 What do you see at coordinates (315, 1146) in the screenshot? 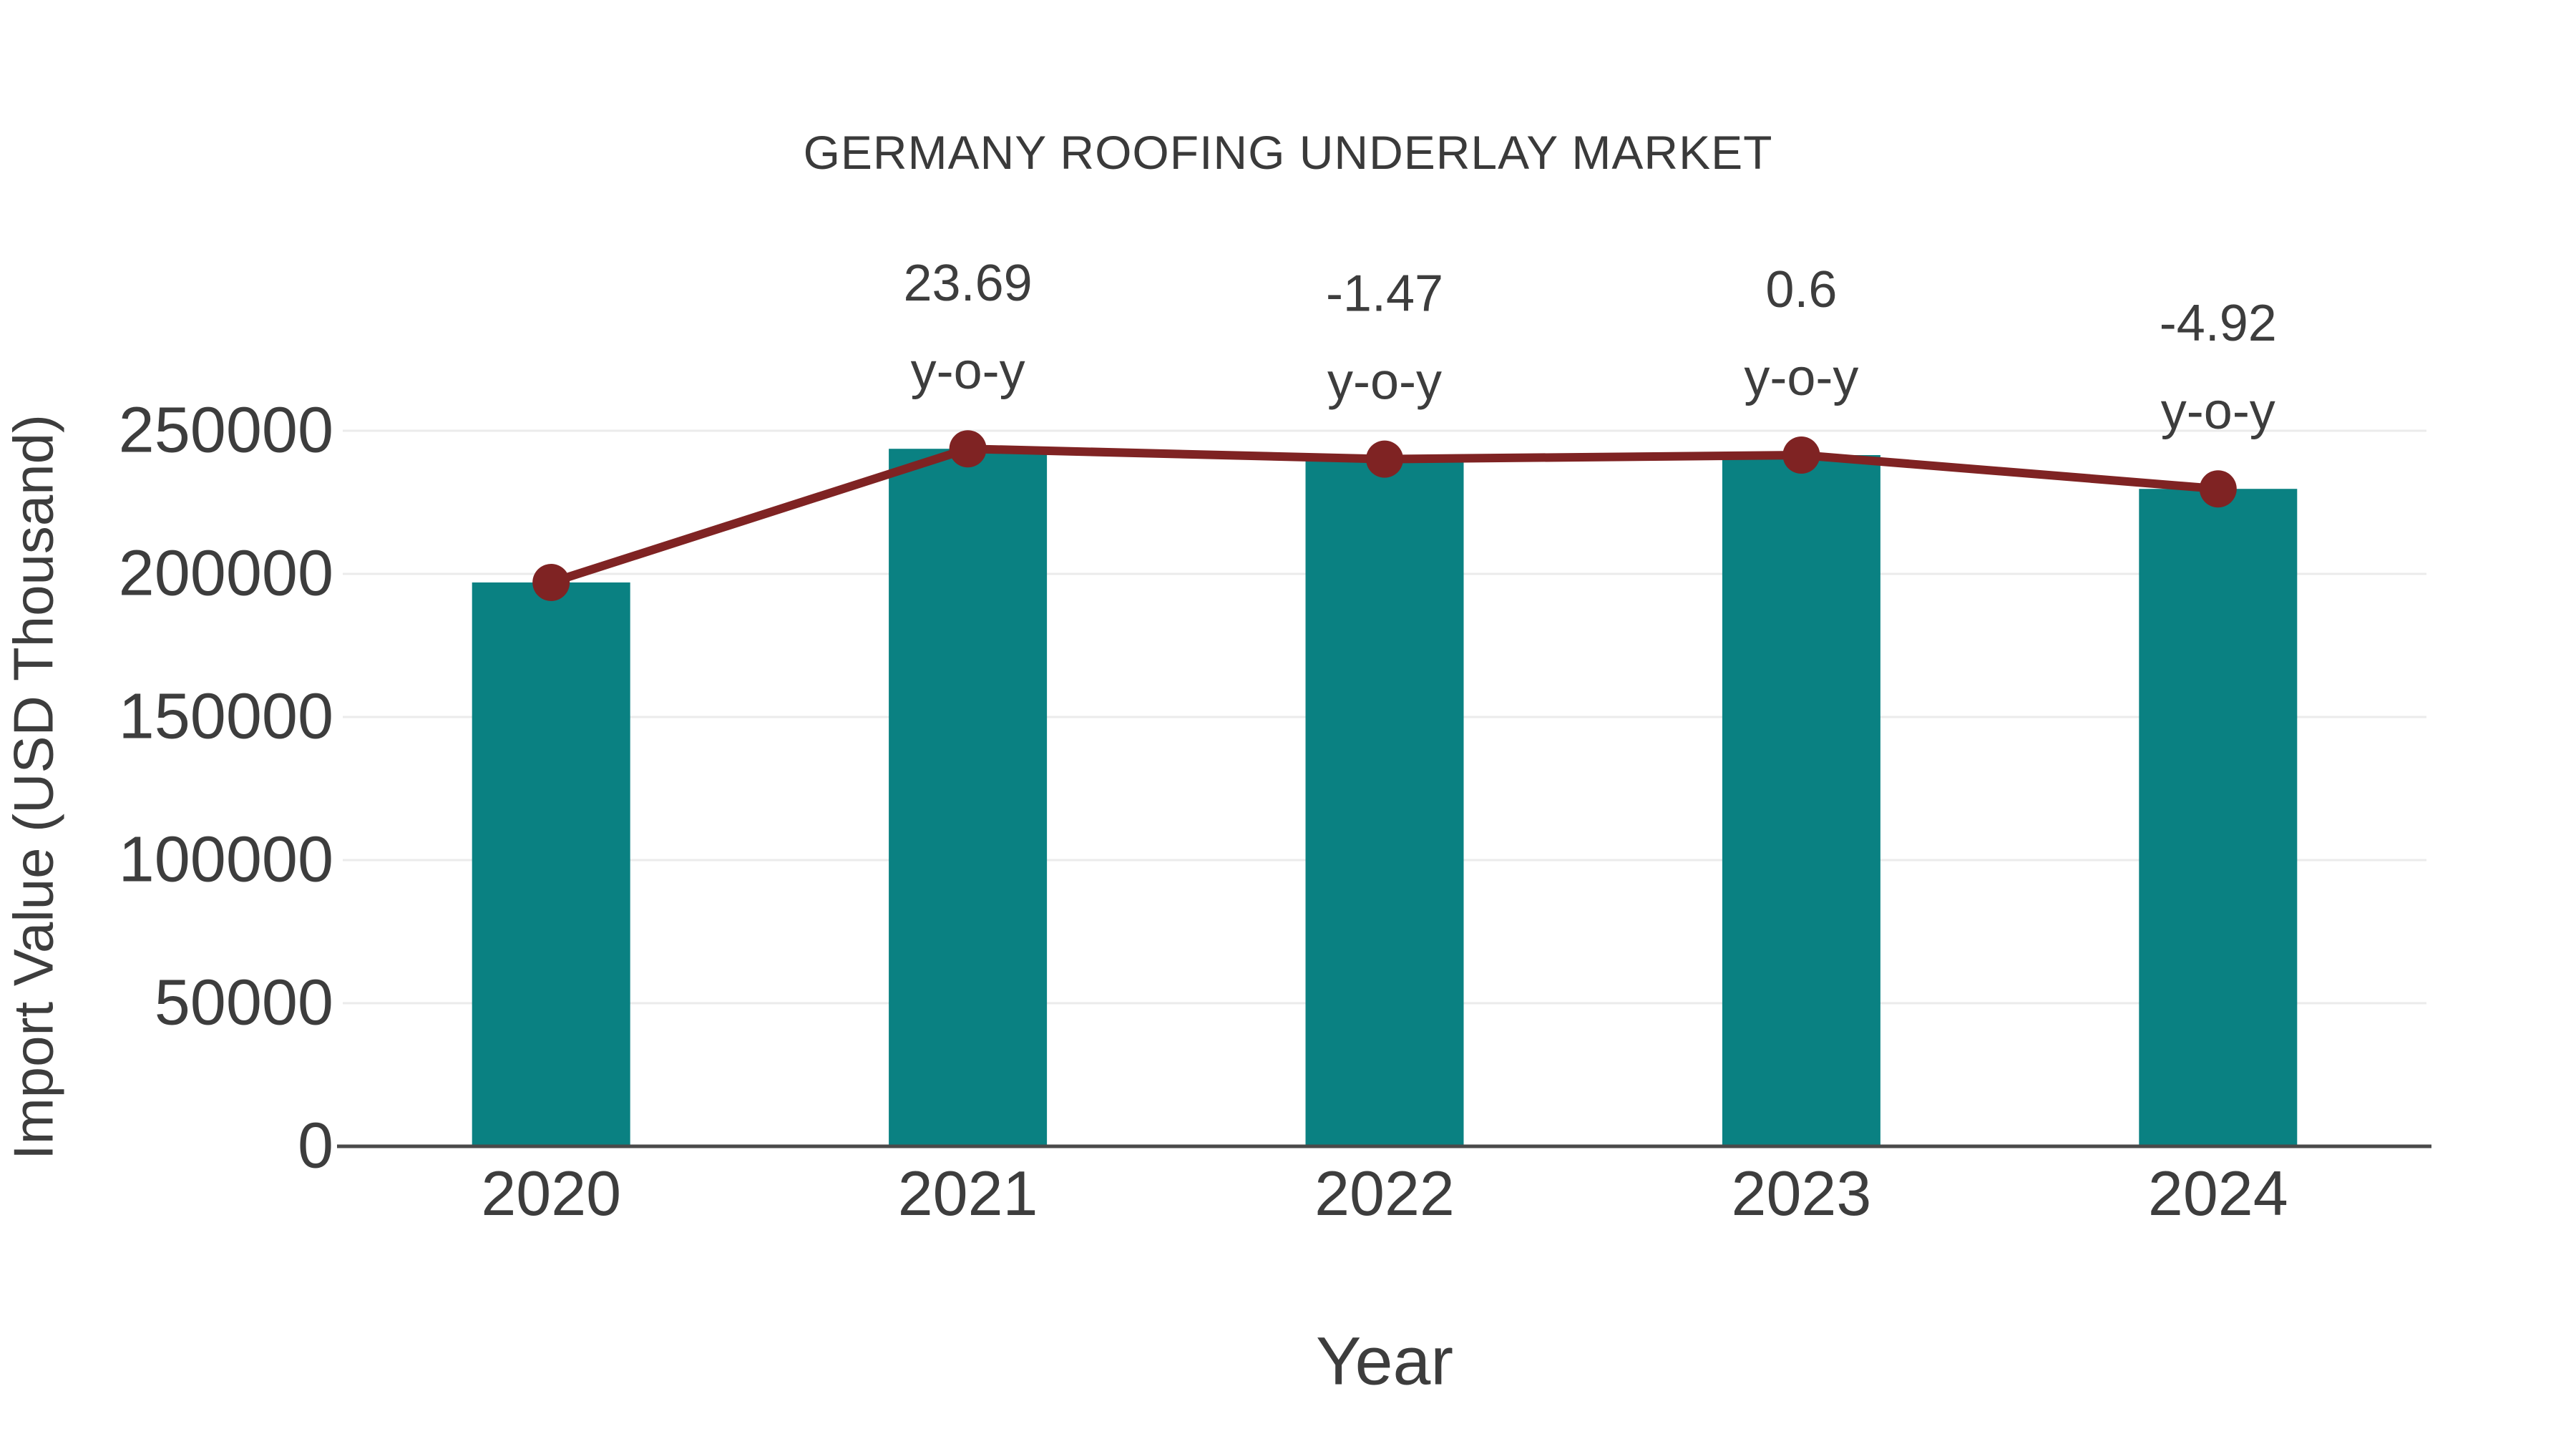
I see `y-tick-label: 0` at bounding box center [315, 1146].